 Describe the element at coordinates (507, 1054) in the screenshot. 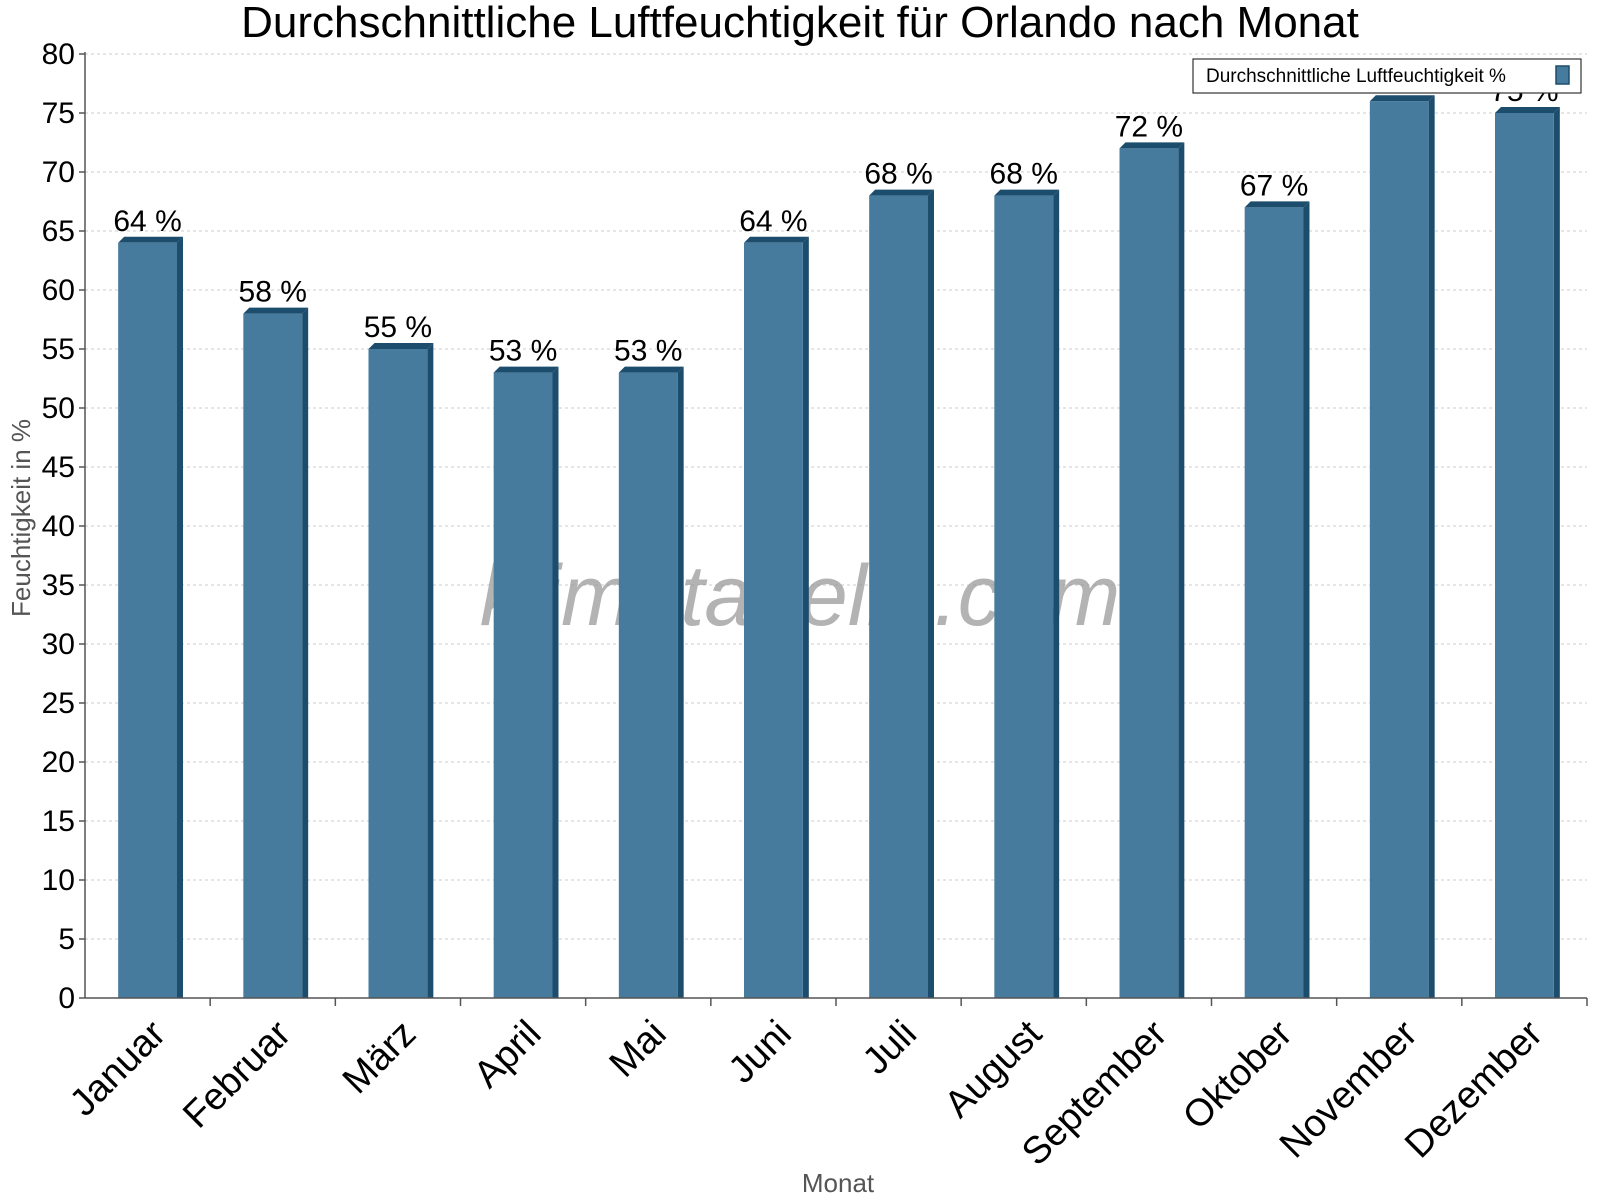

I see `x-tick-label: April` at that location.